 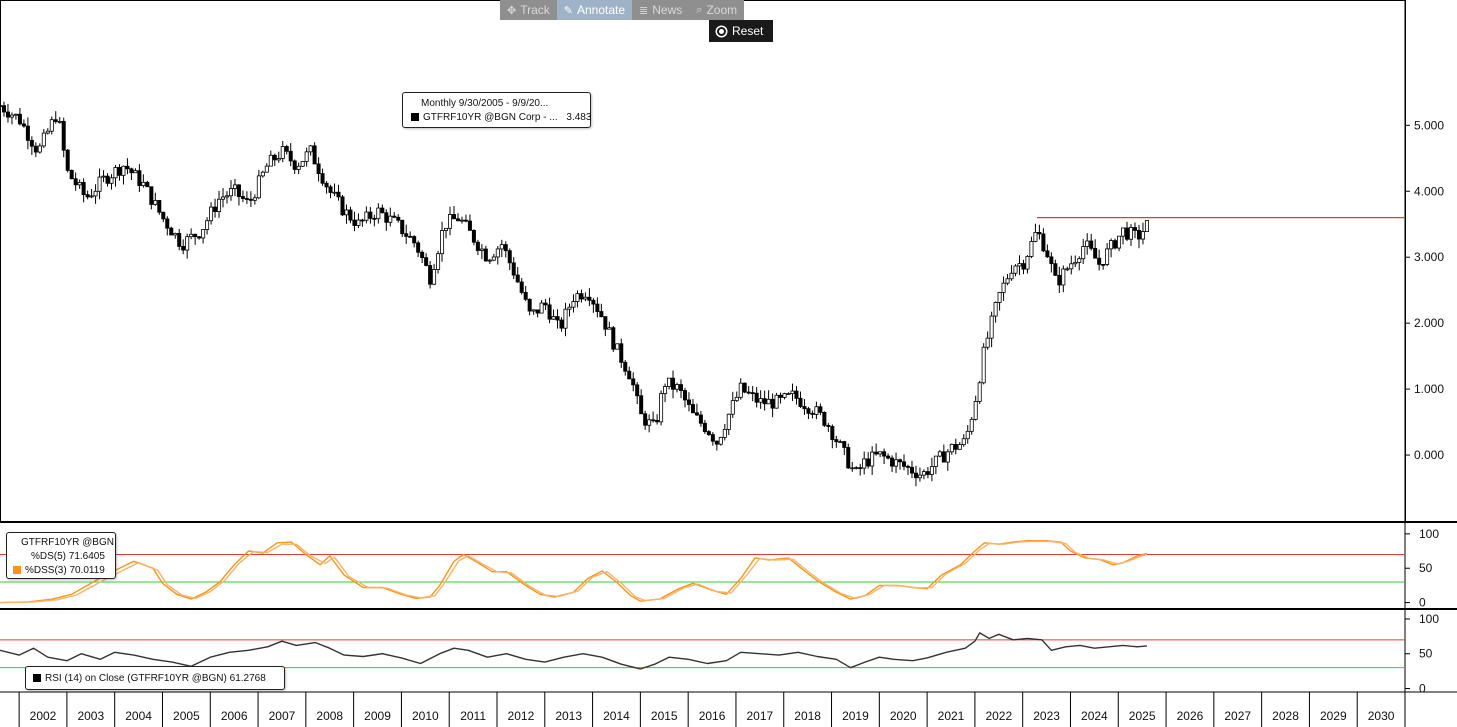 What do you see at coordinates (528, 10) in the screenshot?
I see `track-button: ✥ Track` at bounding box center [528, 10].